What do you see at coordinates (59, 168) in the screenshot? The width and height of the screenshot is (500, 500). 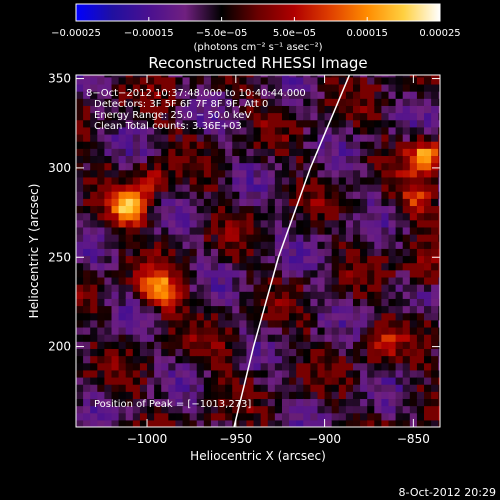 I see `y-tick-label: 300` at bounding box center [59, 168].